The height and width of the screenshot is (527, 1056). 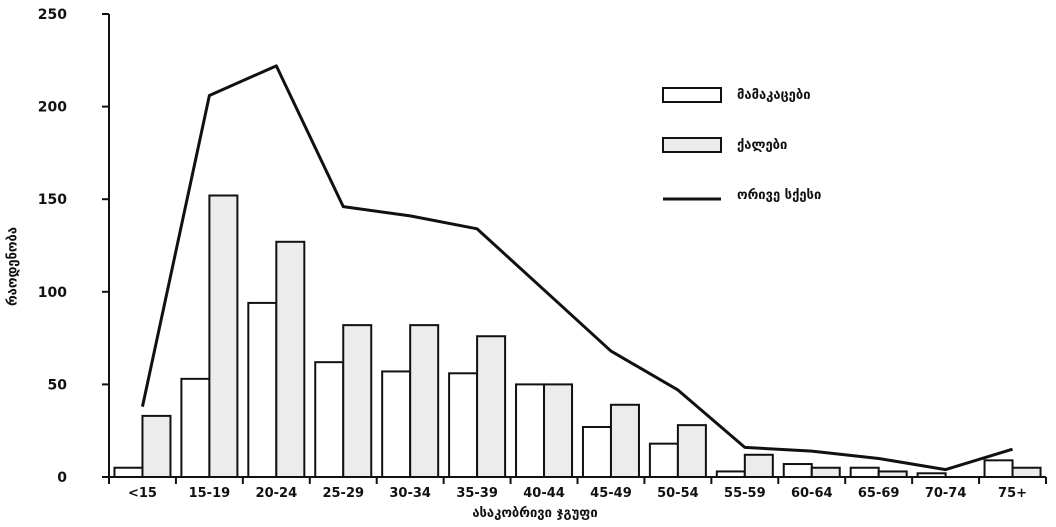 I want to click on x-tick-label: 70-74, so click(x=946, y=493).